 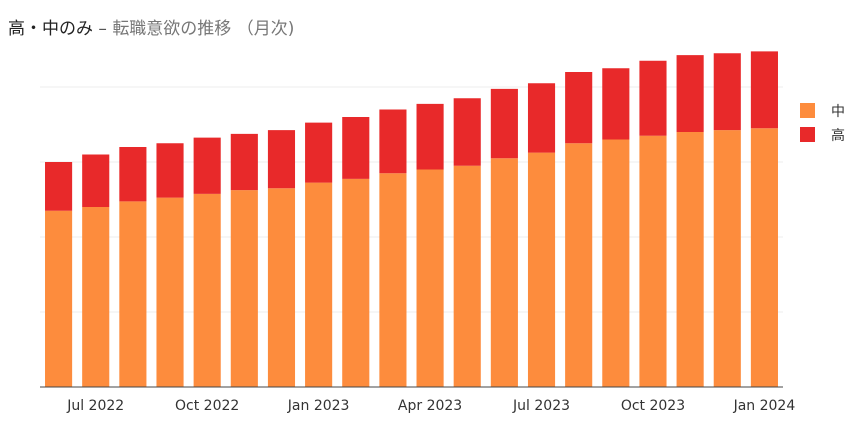 What do you see at coordinates (430, 406) in the screenshot?
I see `x-tick-label: Apr 2023` at bounding box center [430, 406].